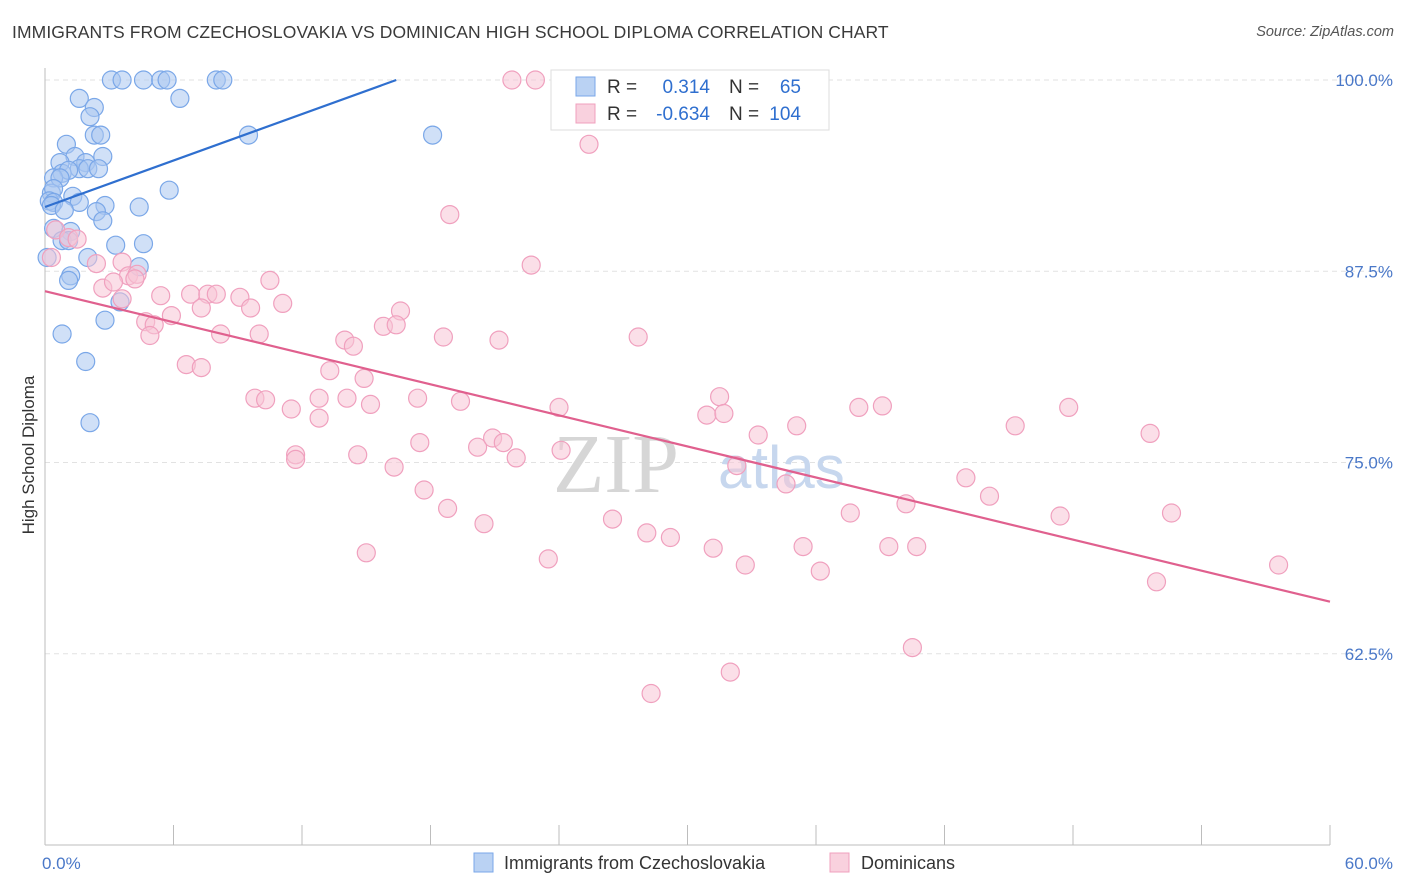 This screenshot has height=892, width=1406. What do you see at coordinates (622, 87) in the screenshot?
I see `stats-r-label-1: R =` at bounding box center [622, 87].